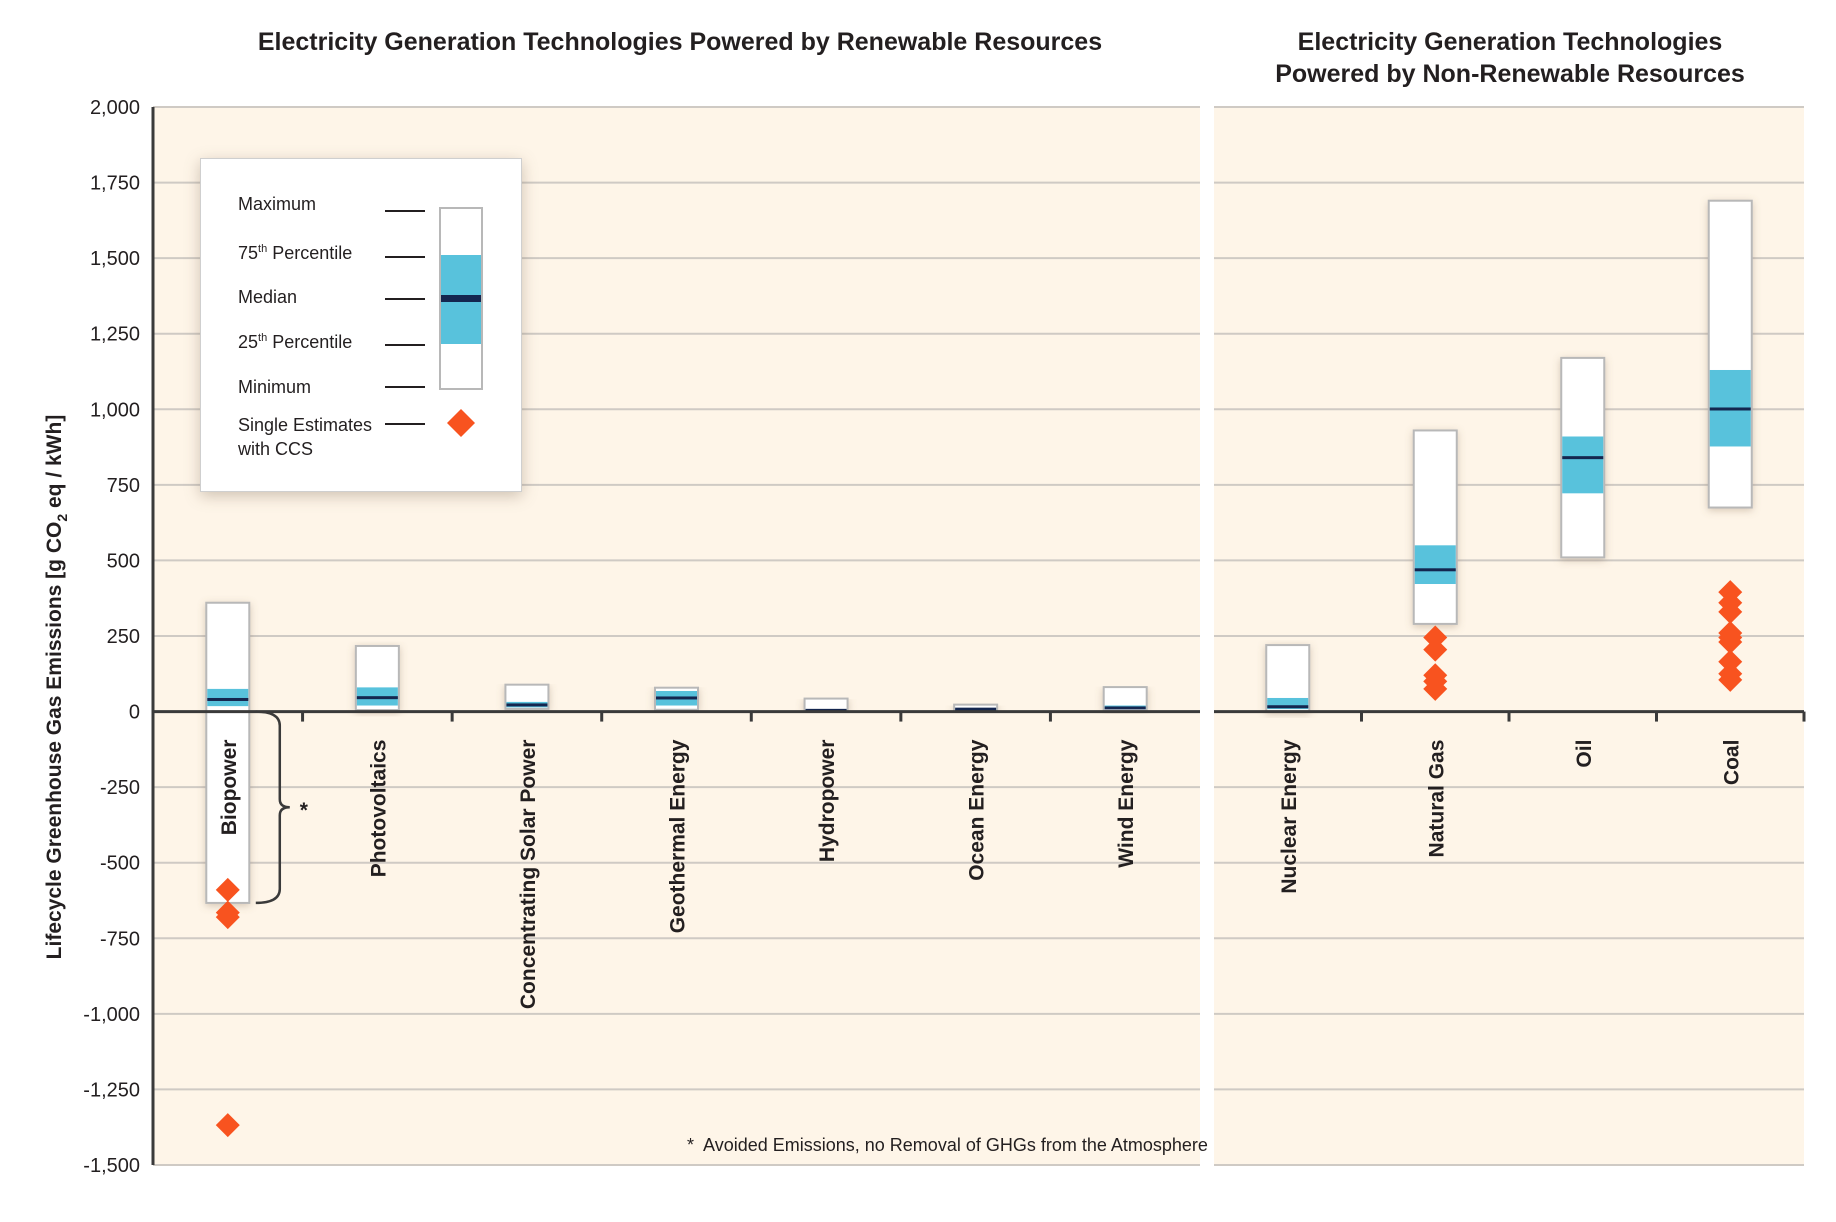 The width and height of the screenshot is (1836, 1222). Describe the element at coordinates (461, 322) in the screenshot. I see `legend-box-sample` at that location.